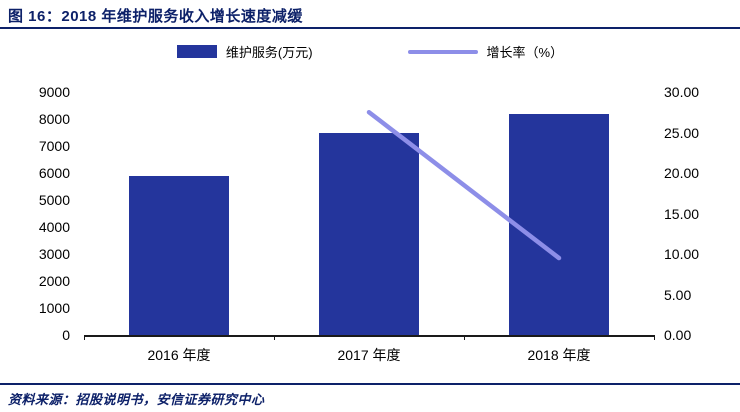 Image resolution: width=740 pixels, height=412 pixels. What do you see at coordinates (559, 224) in the screenshot?
I see `bar-2018-年度` at bounding box center [559, 224].